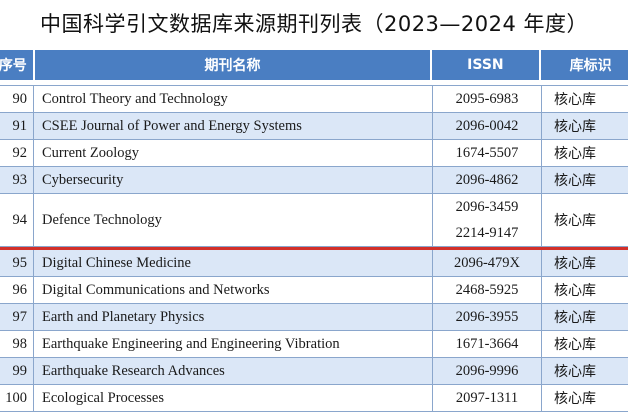 The height and width of the screenshot is (413, 628). I want to click on issn-cell: 2468-5925, so click(487, 290).